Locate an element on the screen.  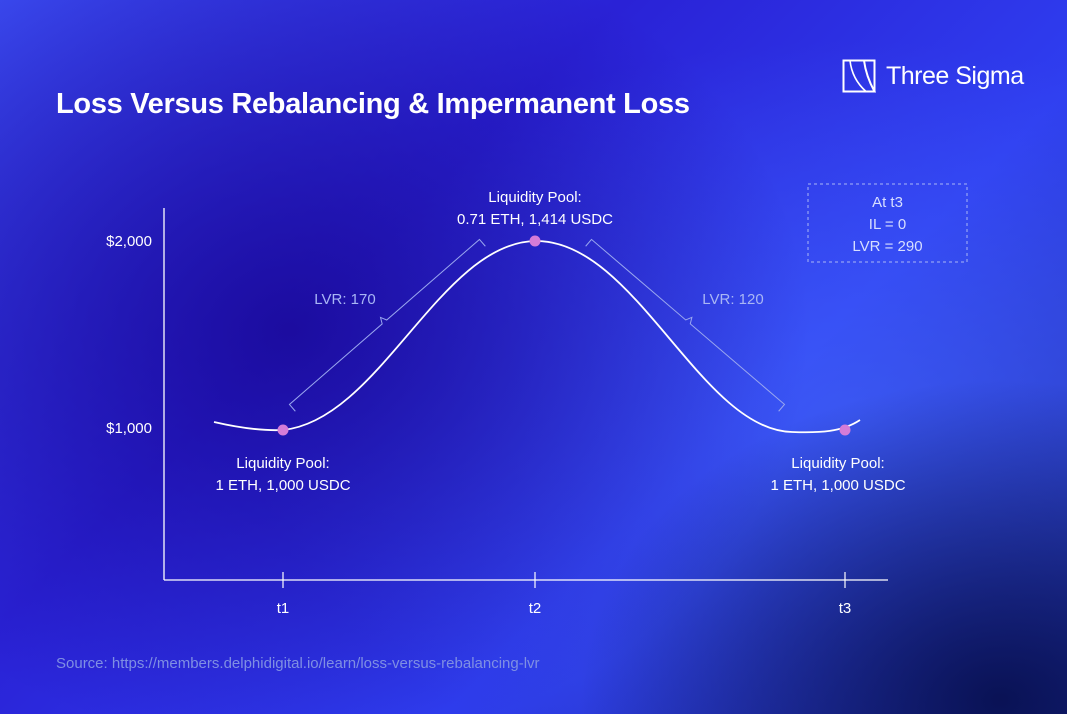
lvr-label-t2-t3: LVR: 120 is located at coordinates (732, 299).